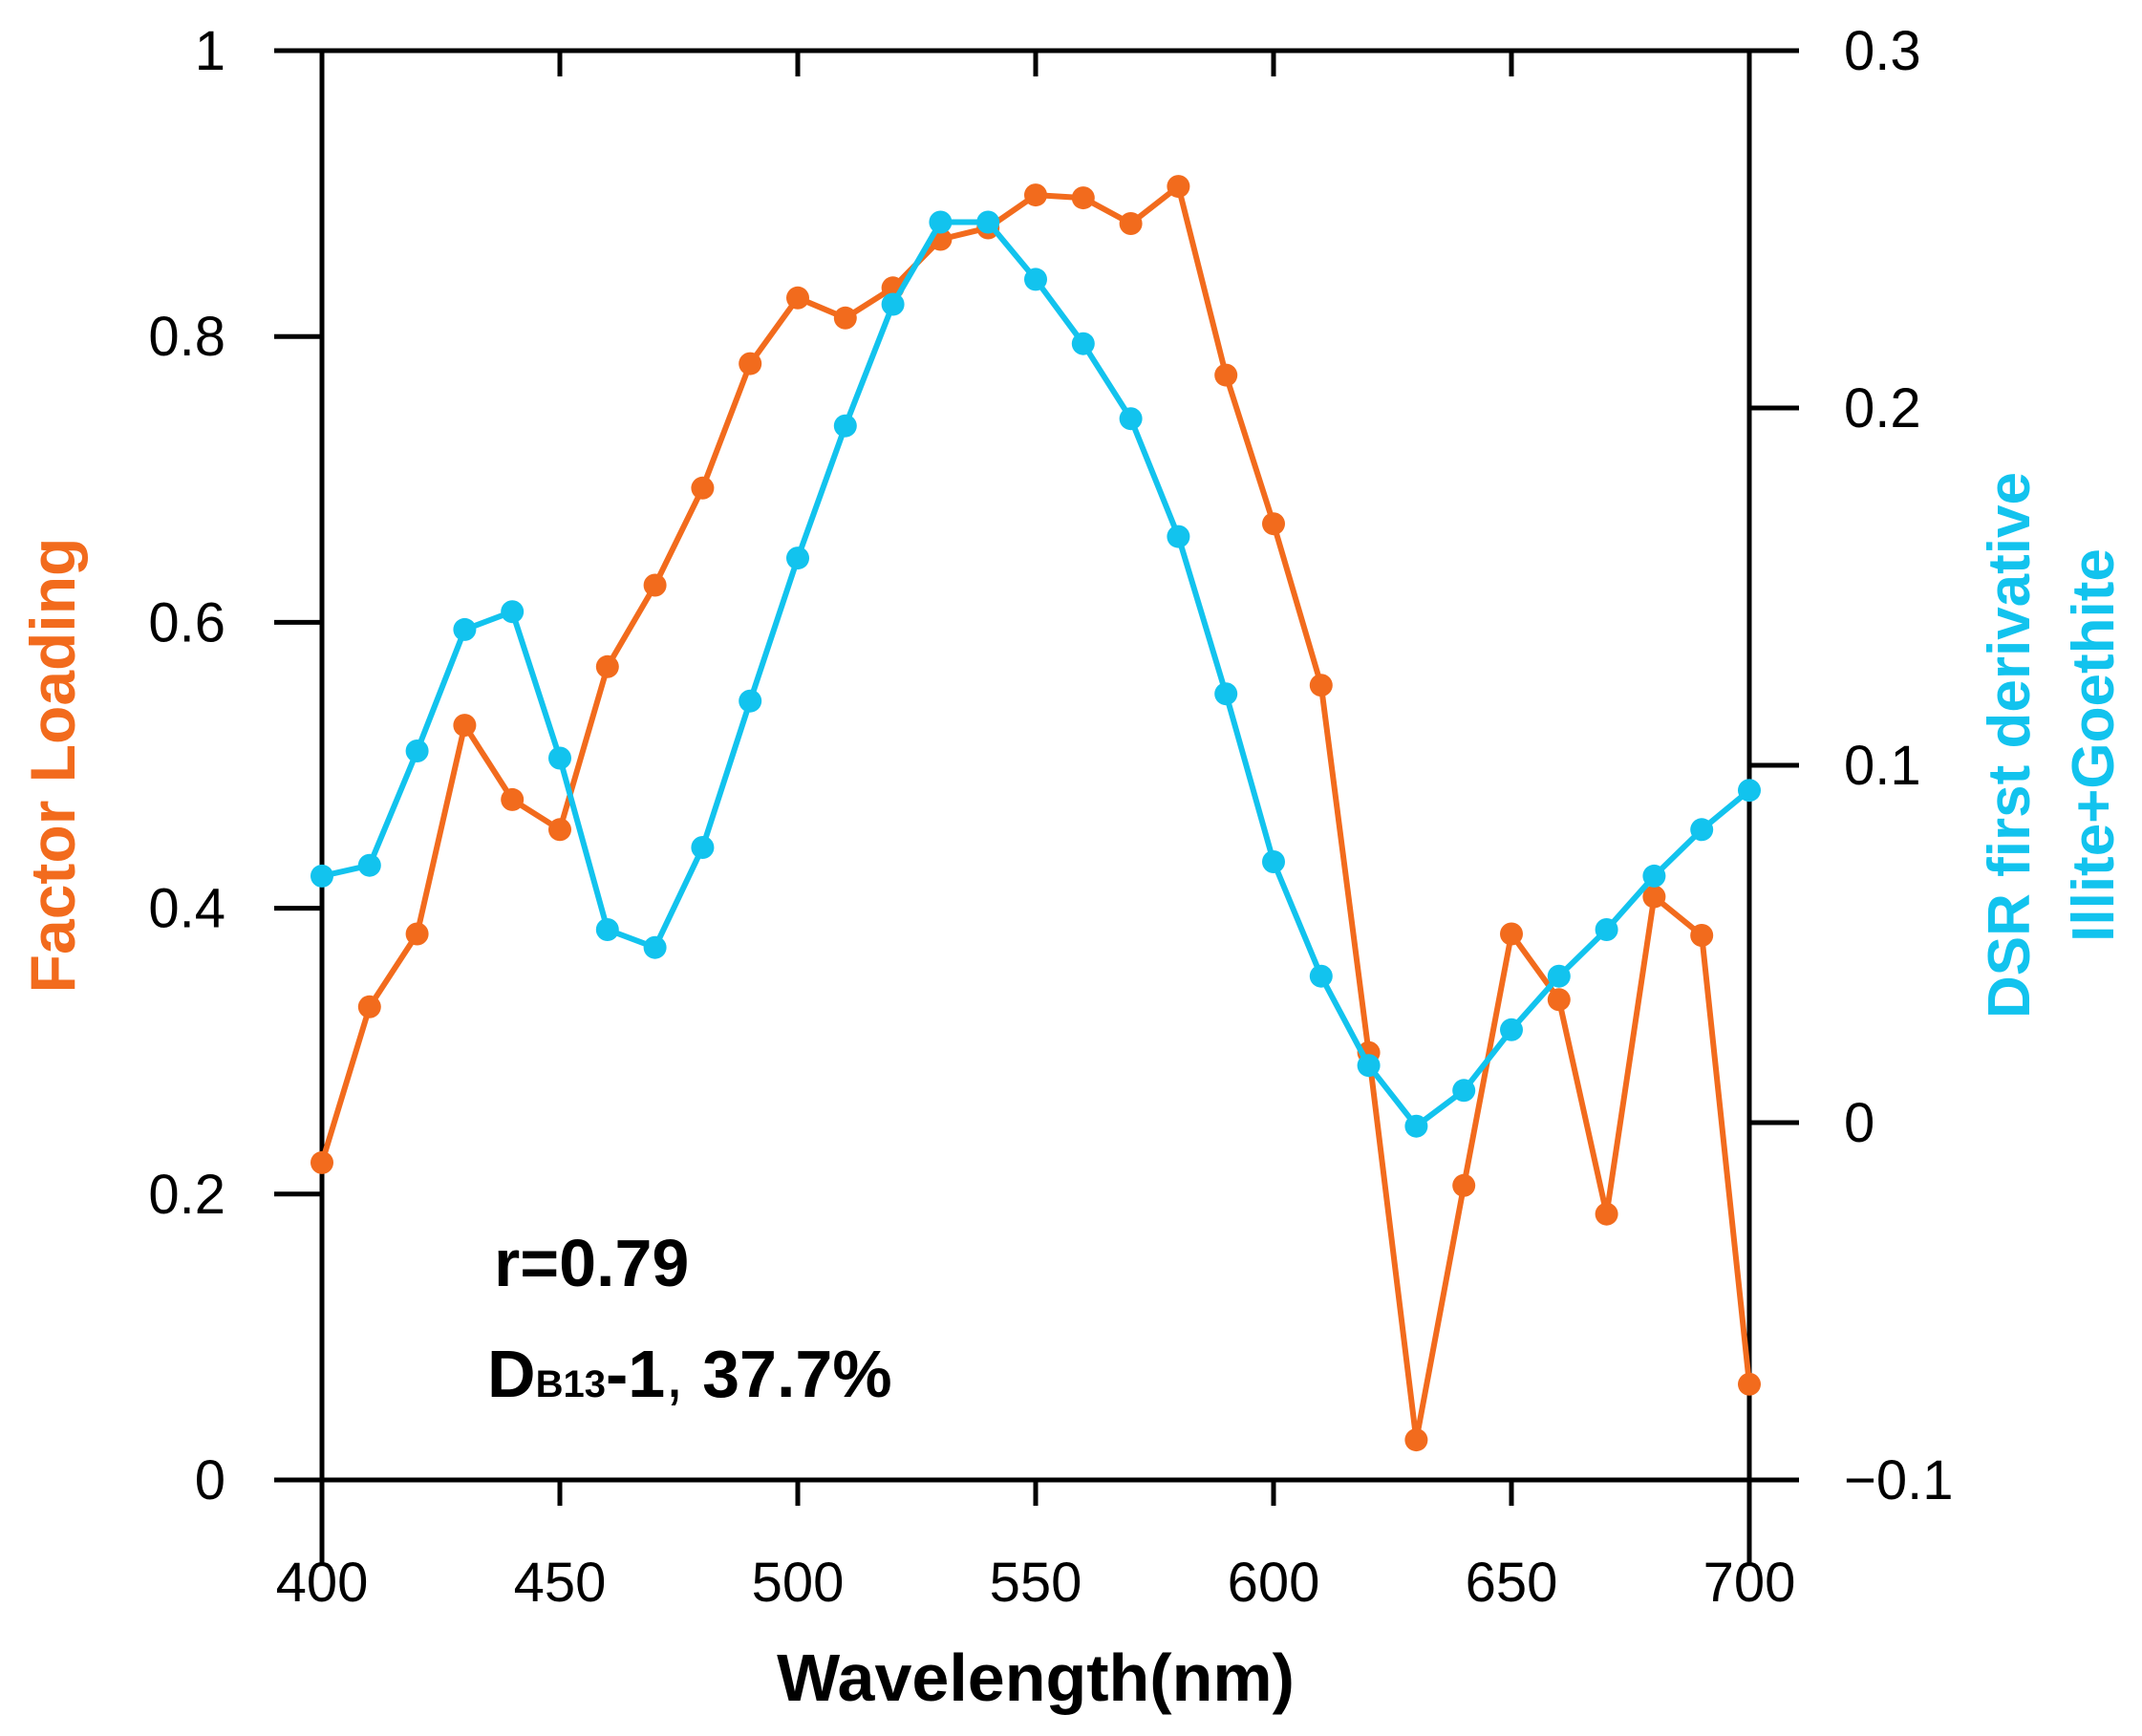  I want to click on y2-tick-label: 0.2, so click(1882, 408).